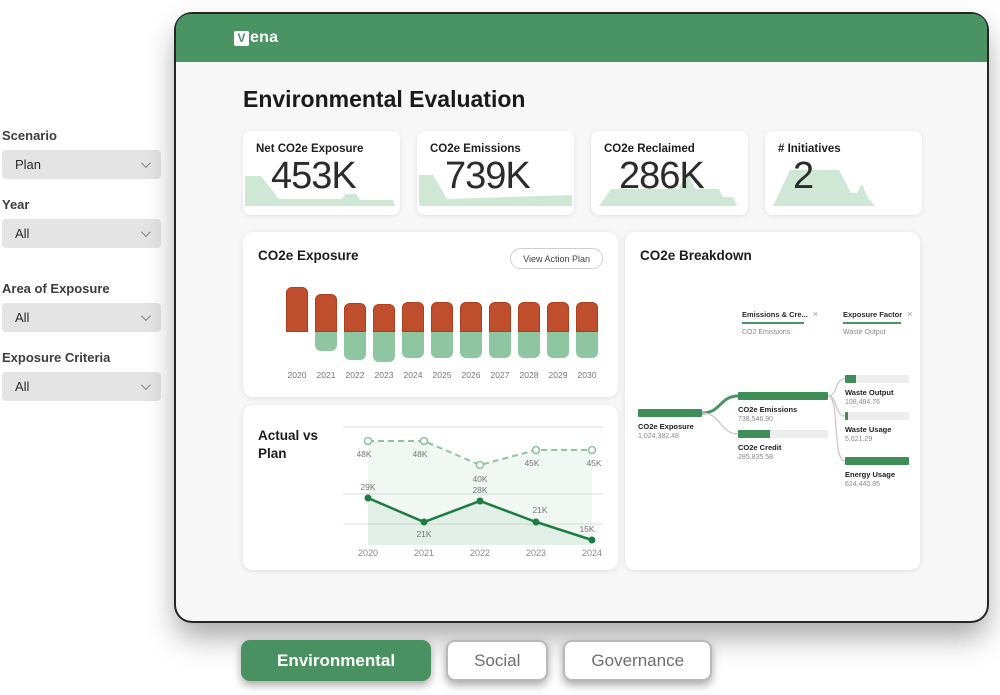 The height and width of the screenshot is (695, 1000). Describe the element at coordinates (670, 424) in the screenshot. I see `tree-node-co2e-exposure: CO2e Exposure 1,024,382.48` at that location.